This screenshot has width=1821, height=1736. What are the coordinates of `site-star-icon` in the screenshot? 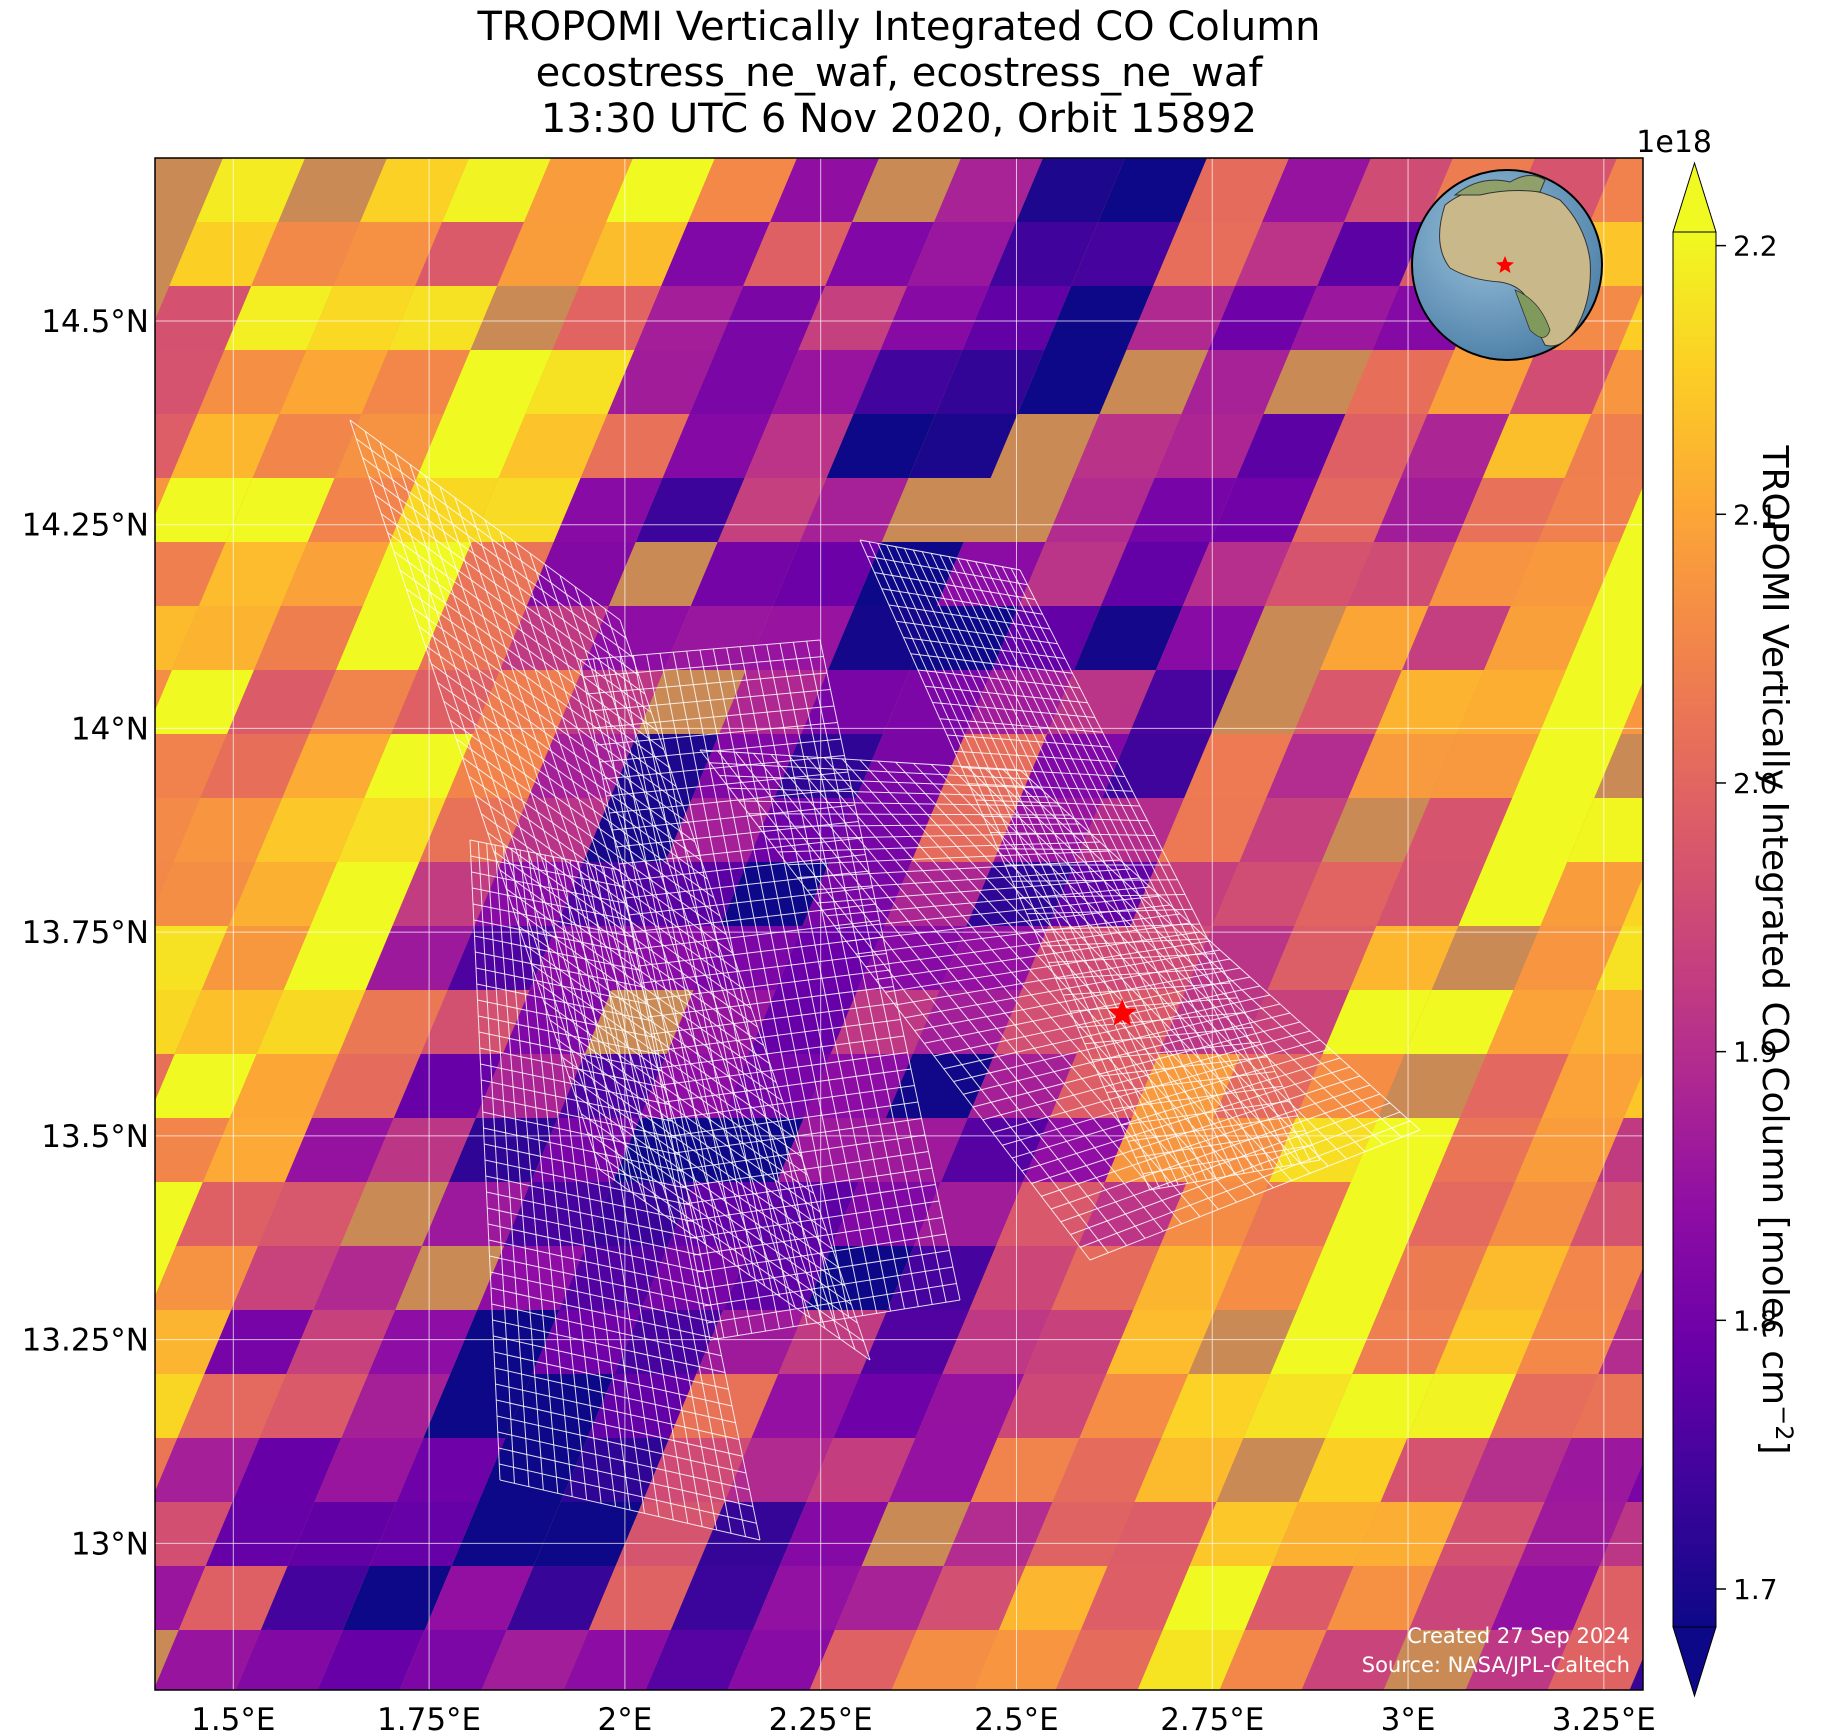 It's located at (1122, 1012).